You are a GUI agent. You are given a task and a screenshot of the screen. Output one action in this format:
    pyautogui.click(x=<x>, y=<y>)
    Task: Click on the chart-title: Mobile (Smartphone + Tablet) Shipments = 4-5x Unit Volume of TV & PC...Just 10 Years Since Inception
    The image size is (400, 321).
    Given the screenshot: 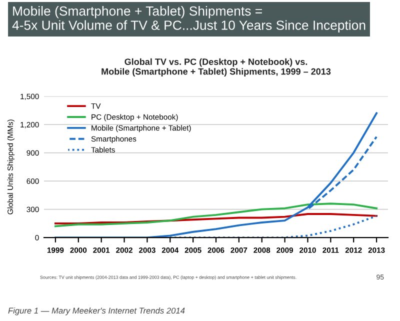 What is the action you would take?
    pyautogui.click(x=189, y=19)
    